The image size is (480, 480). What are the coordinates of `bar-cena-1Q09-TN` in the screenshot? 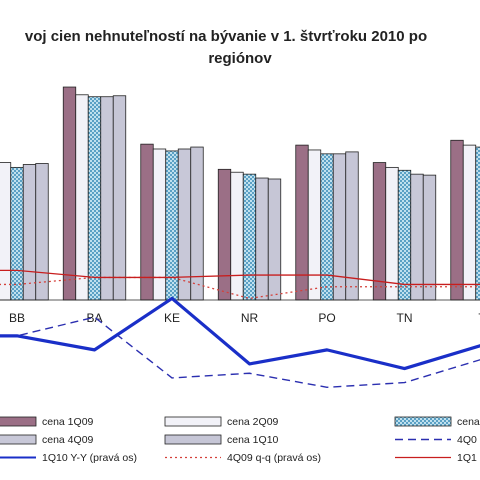 It's located at (379, 231).